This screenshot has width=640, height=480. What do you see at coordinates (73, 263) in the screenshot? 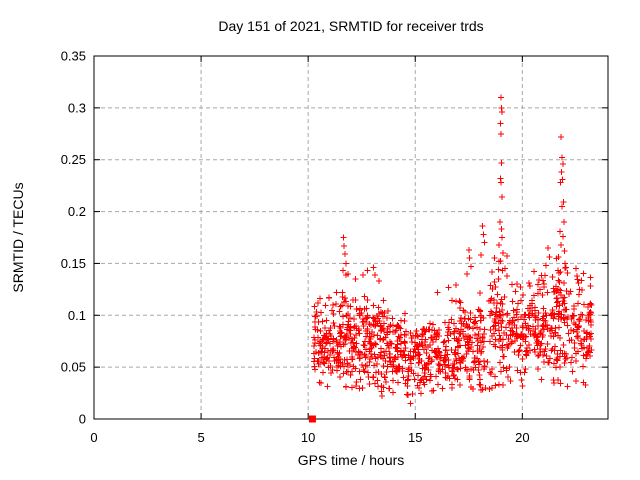
I see `y-tick-label: 0.15` at bounding box center [73, 263].